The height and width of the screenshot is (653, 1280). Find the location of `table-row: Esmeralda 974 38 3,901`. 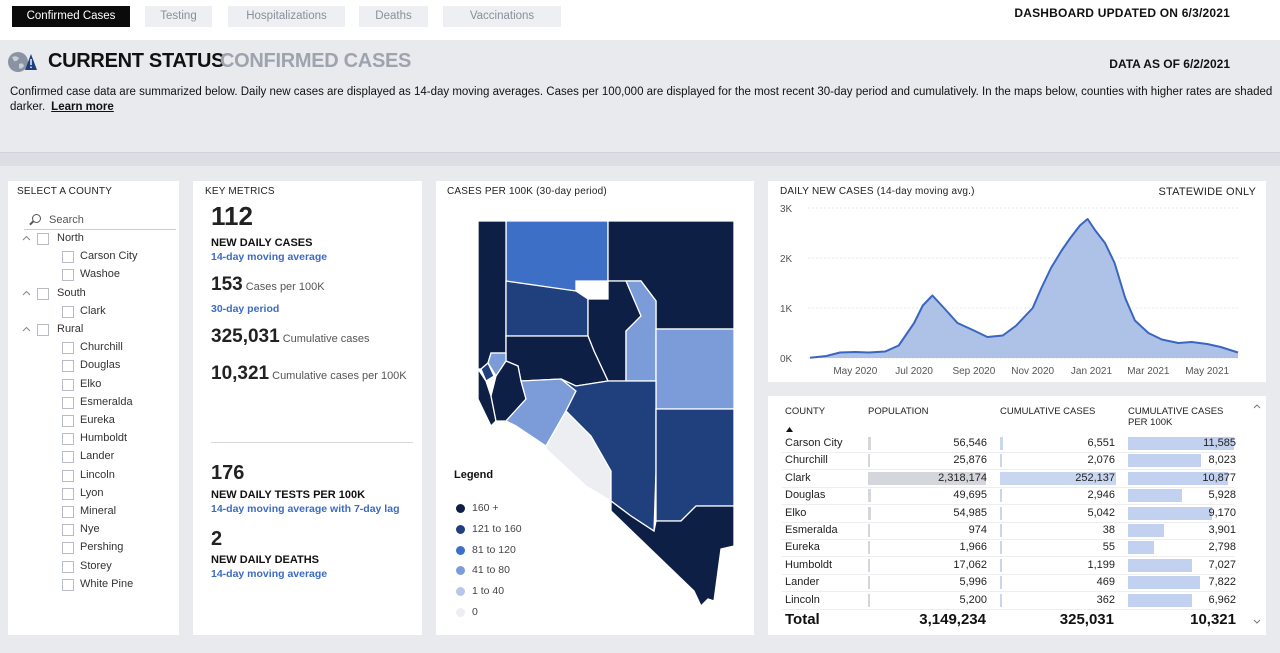

table-row: Esmeralda 974 38 3,901 is located at coordinates (1003, 531).